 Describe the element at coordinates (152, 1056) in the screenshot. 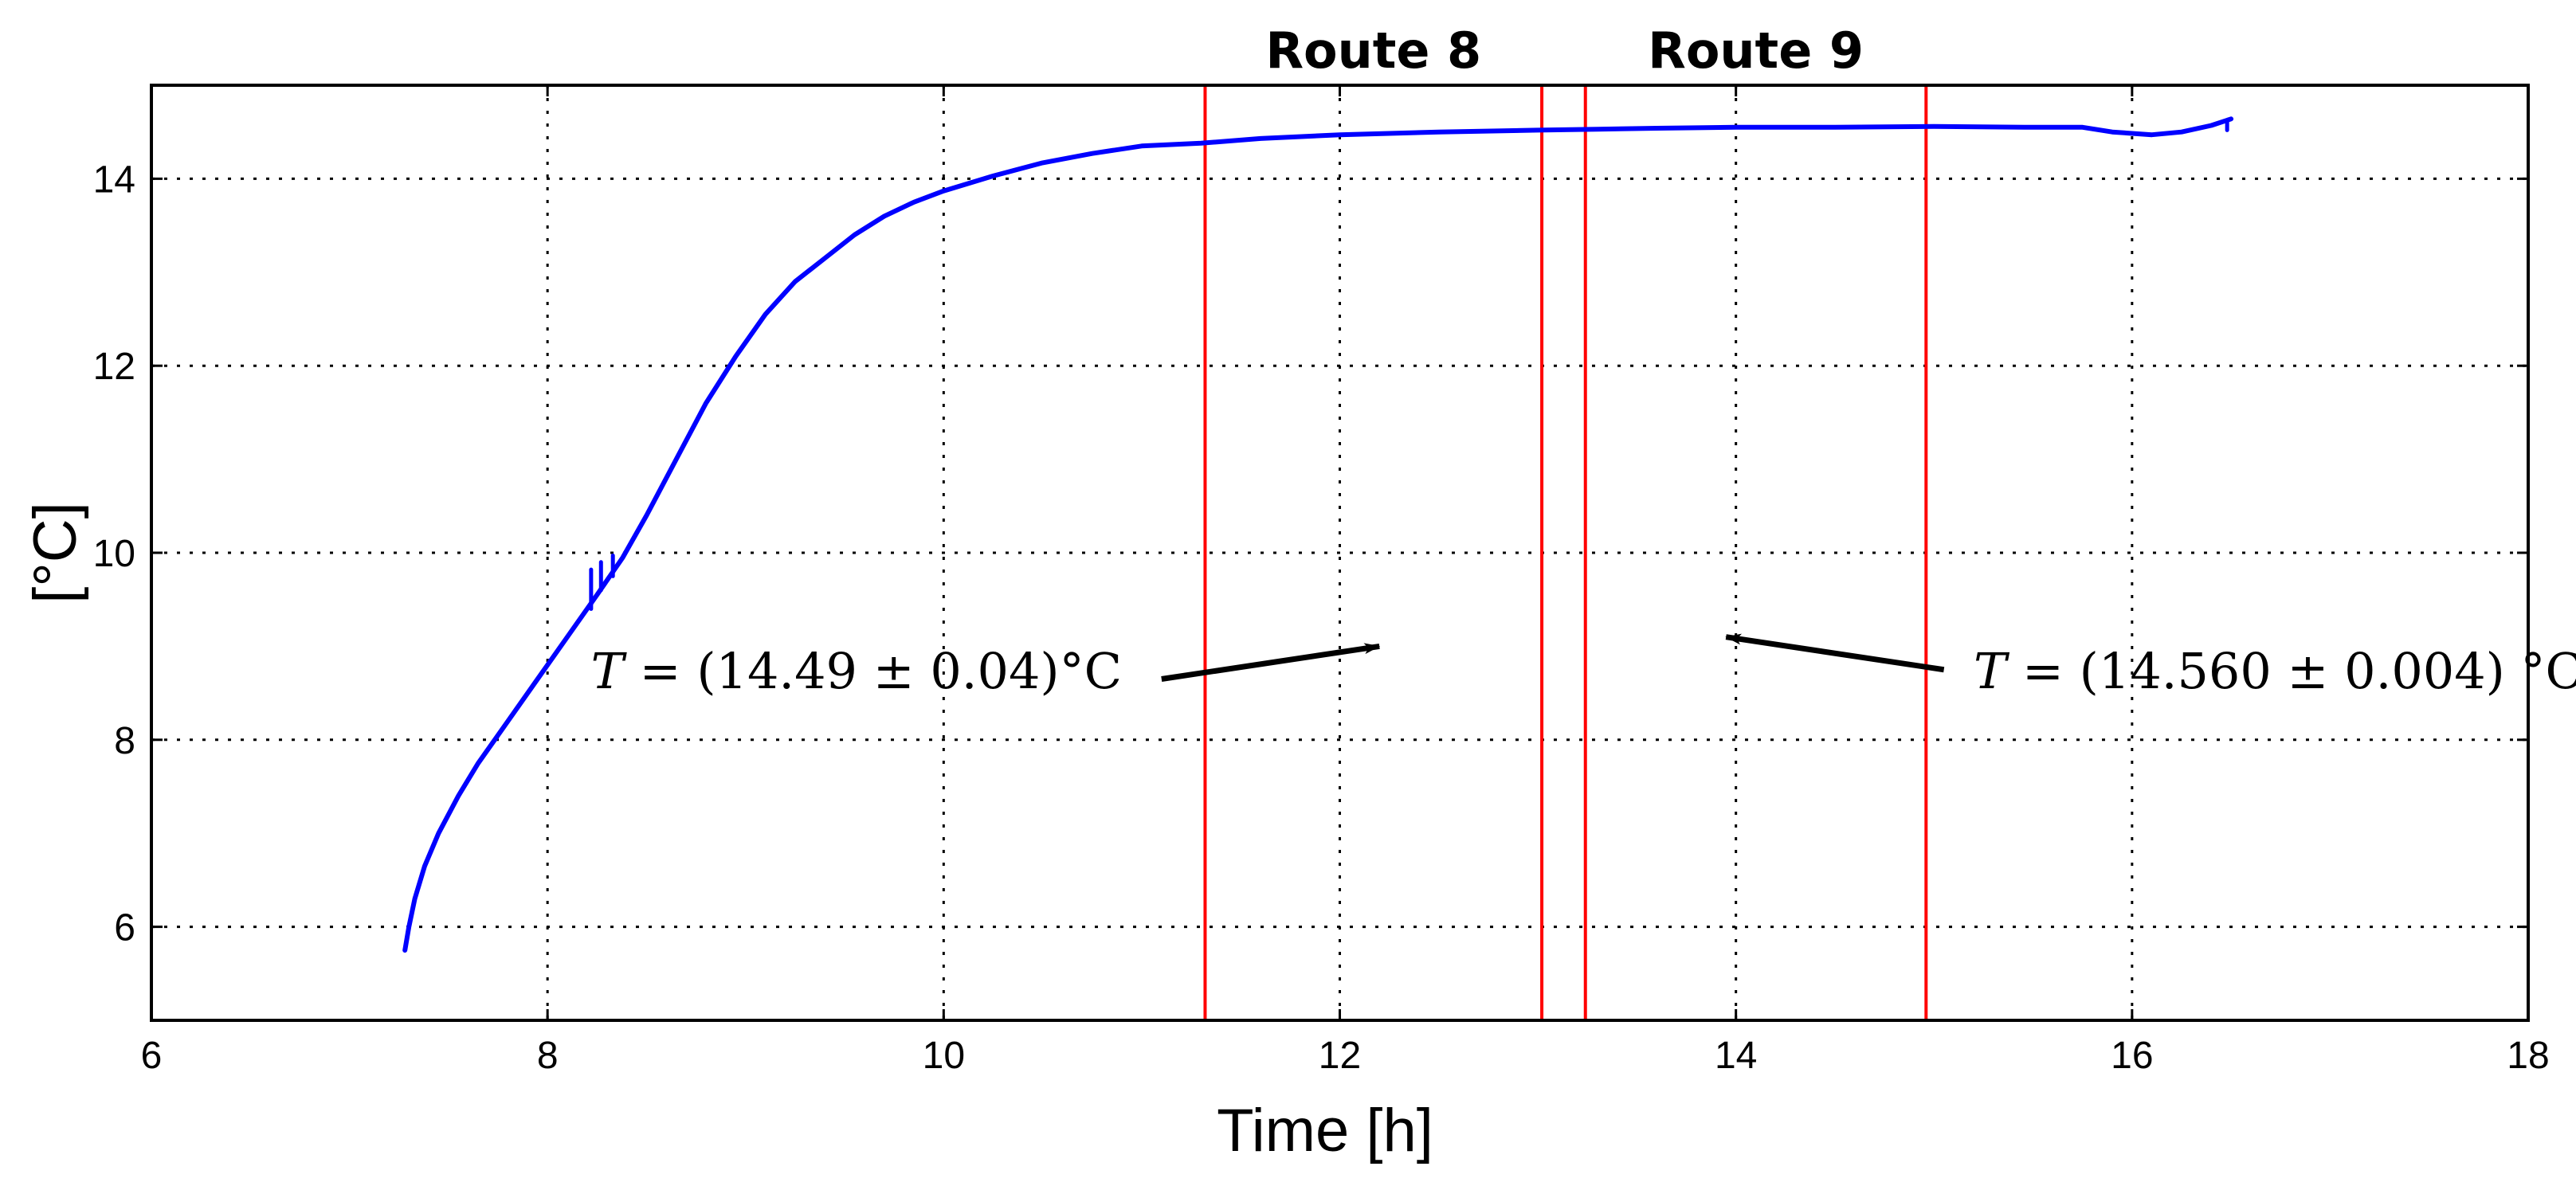

I see `x-tick-label: 6` at that location.